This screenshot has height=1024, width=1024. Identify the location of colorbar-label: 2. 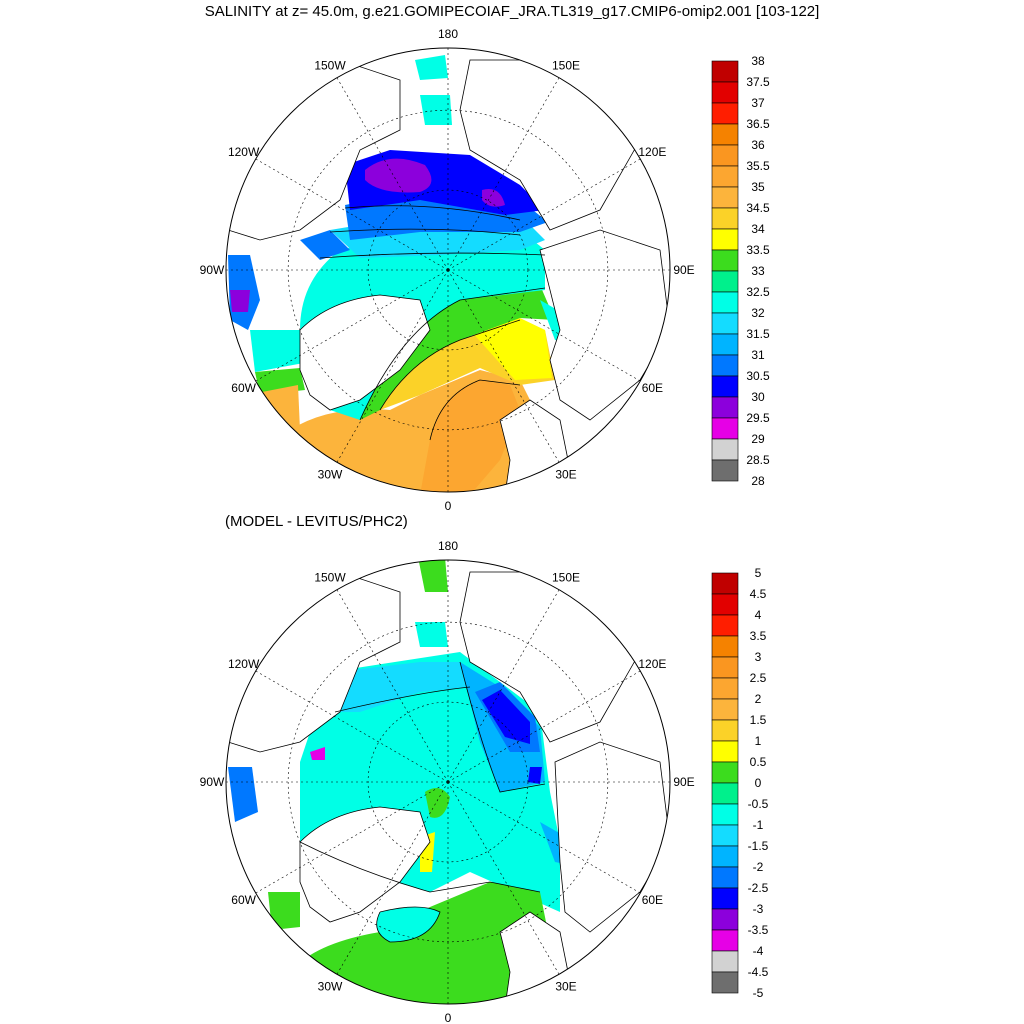
(758, 699).